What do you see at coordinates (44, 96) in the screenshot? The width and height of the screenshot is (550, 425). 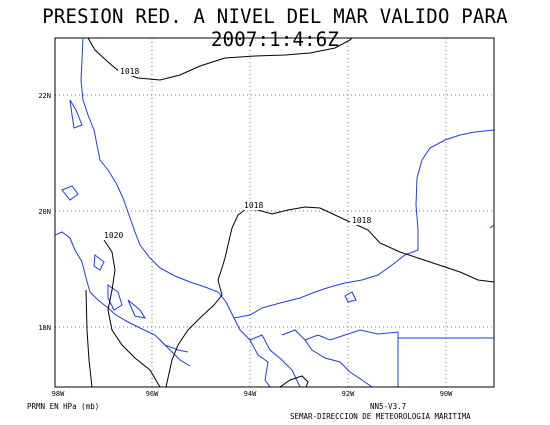 I see `lat-label: 22N` at bounding box center [44, 96].